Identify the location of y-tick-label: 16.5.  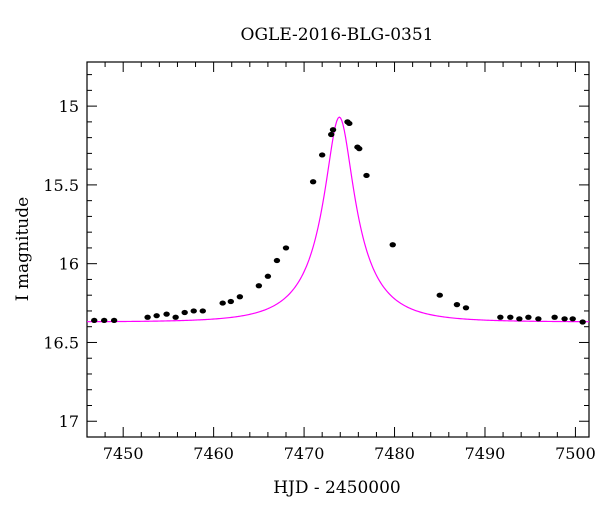
(61, 342).